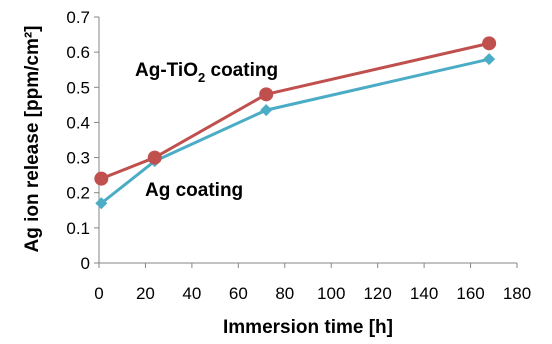  Describe the element at coordinates (517, 293) in the screenshot. I see `x-tick-label: 180` at that location.